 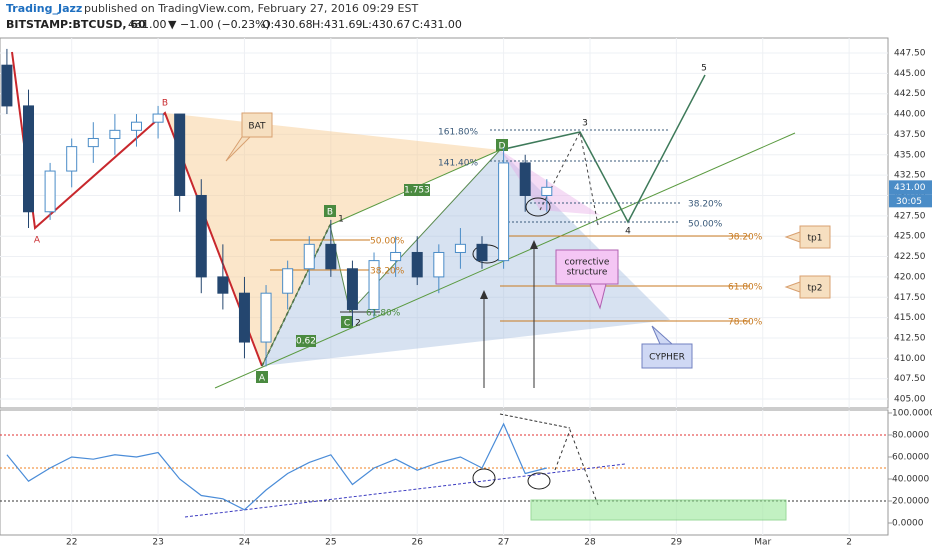 I want to click on author: Trading_Jazz, so click(x=44, y=8).